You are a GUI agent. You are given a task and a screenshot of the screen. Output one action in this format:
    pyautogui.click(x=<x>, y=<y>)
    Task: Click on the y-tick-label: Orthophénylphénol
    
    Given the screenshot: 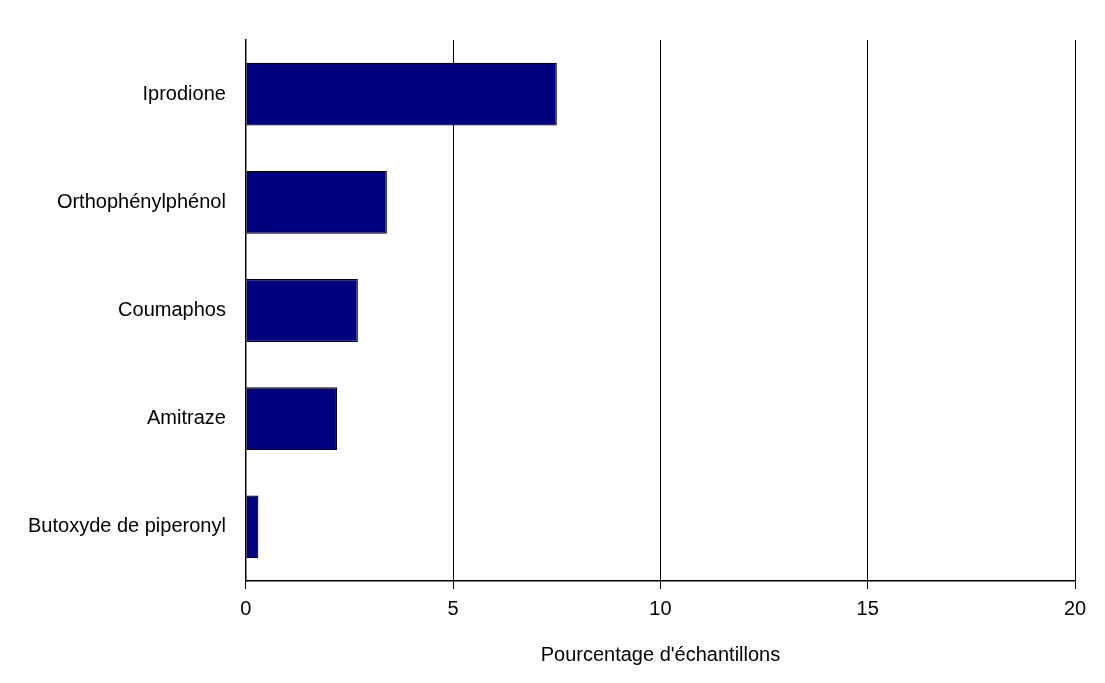 What is the action you would take?
    pyautogui.click(x=141, y=200)
    